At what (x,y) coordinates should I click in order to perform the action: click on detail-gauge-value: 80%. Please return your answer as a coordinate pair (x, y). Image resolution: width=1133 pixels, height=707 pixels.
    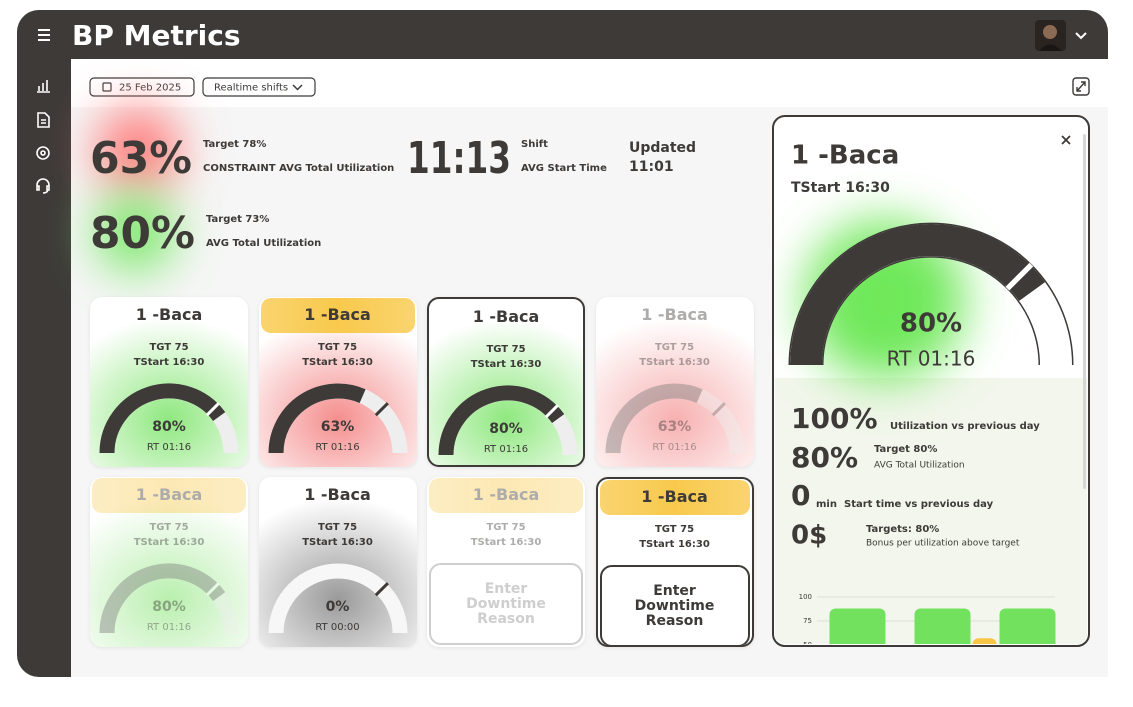
    Looking at the image, I should click on (931, 324).